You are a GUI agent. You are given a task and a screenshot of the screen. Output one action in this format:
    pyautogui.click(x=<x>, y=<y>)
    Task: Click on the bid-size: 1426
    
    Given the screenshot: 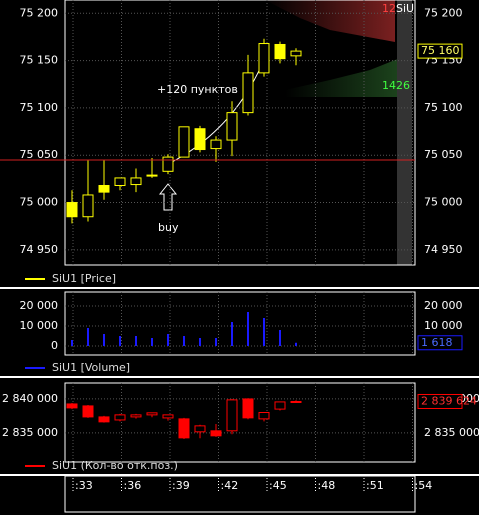 What is the action you would take?
    pyautogui.click(x=396, y=85)
    